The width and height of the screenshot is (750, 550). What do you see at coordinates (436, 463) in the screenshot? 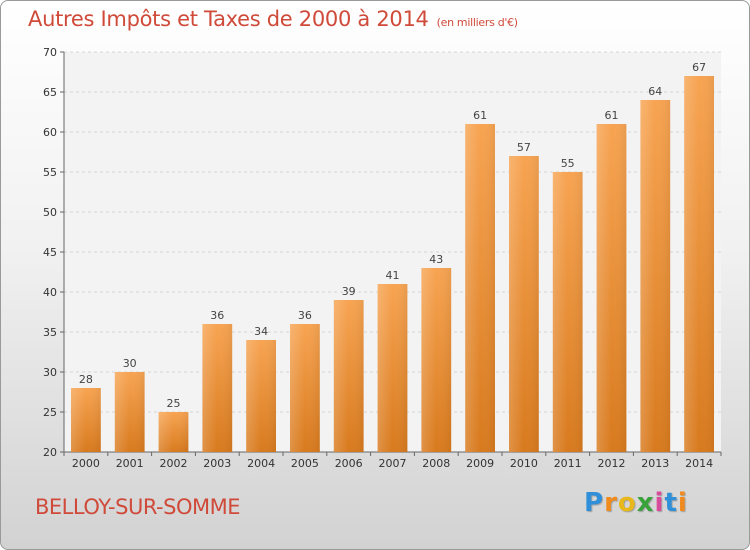
I see `x-tick-label: 2008` at bounding box center [436, 463].